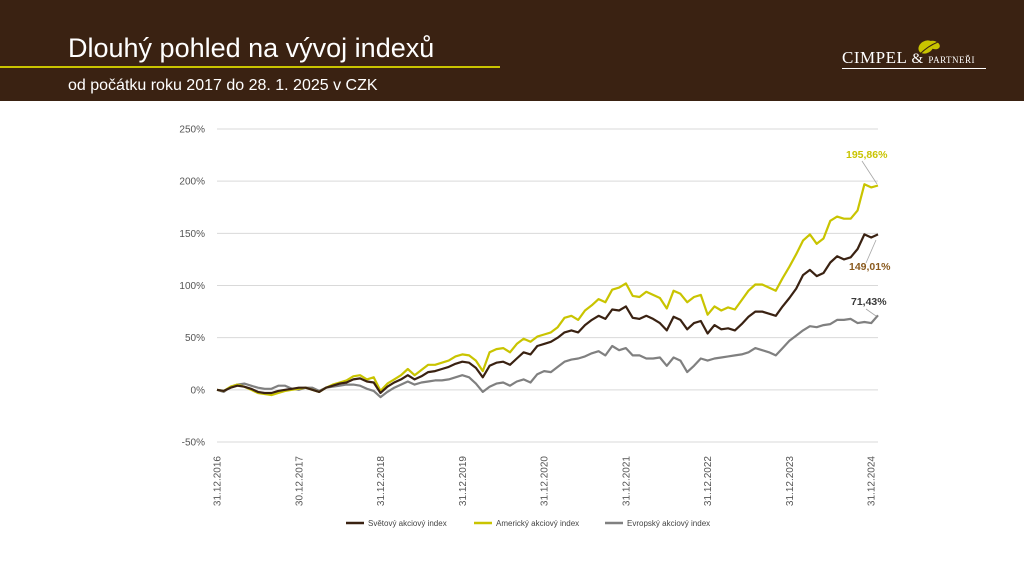 The image size is (1024, 576). What do you see at coordinates (537, 523) in the screenshot?
I see `legend-label: Americký akciový index` at bounding box center [537, 523].